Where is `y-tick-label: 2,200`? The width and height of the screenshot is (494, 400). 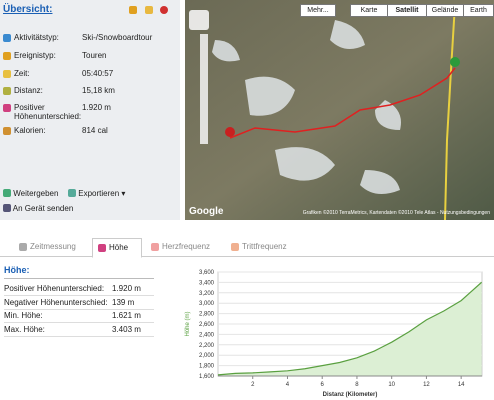 y-tick-label: 2,200 is located at coordinates (207, 346).